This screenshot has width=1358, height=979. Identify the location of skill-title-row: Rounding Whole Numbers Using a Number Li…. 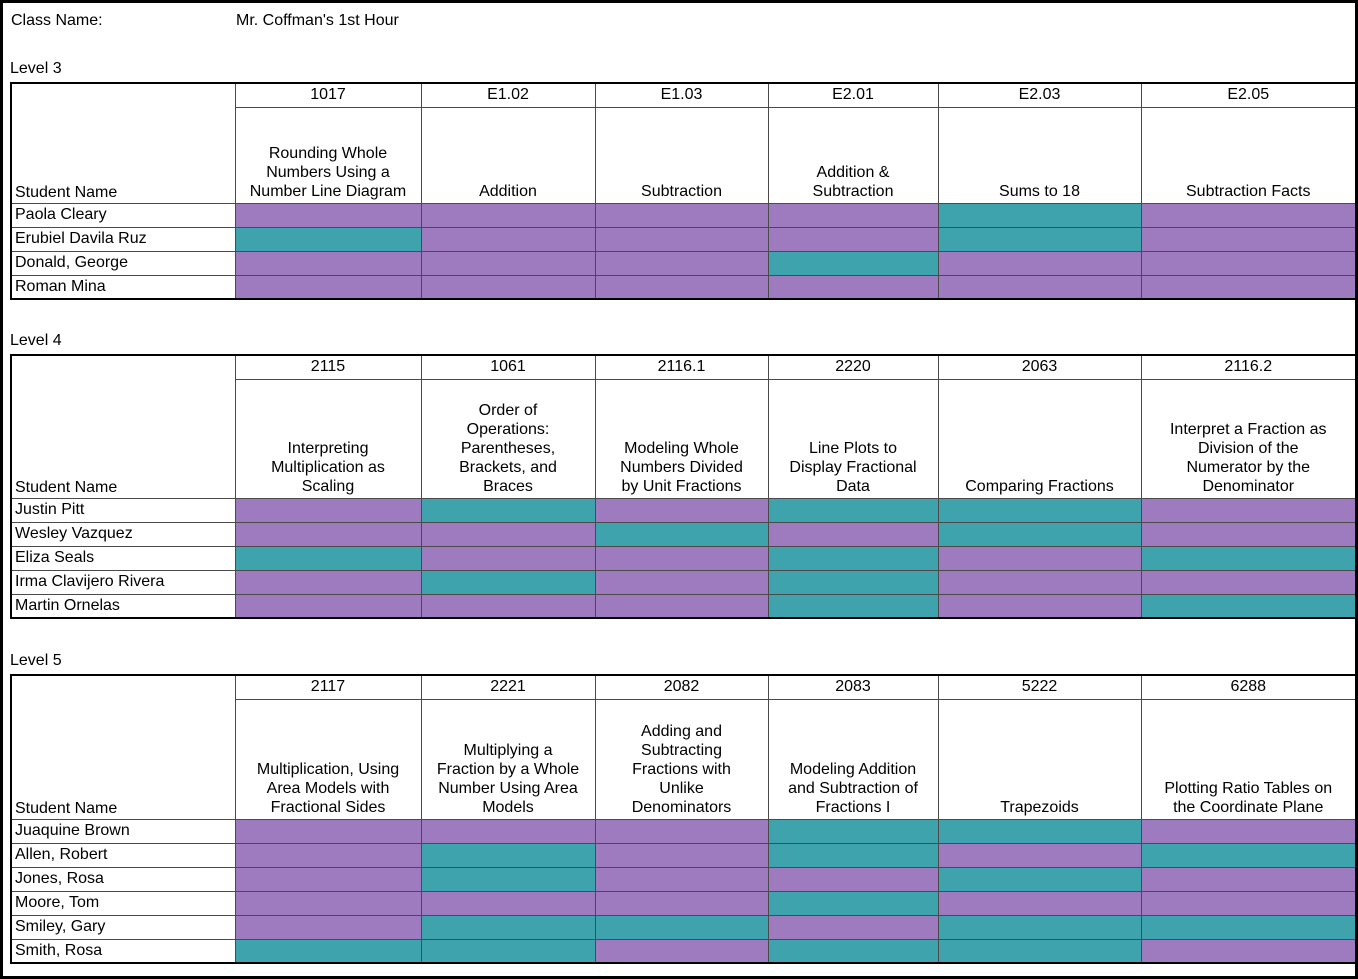
(683, 155).